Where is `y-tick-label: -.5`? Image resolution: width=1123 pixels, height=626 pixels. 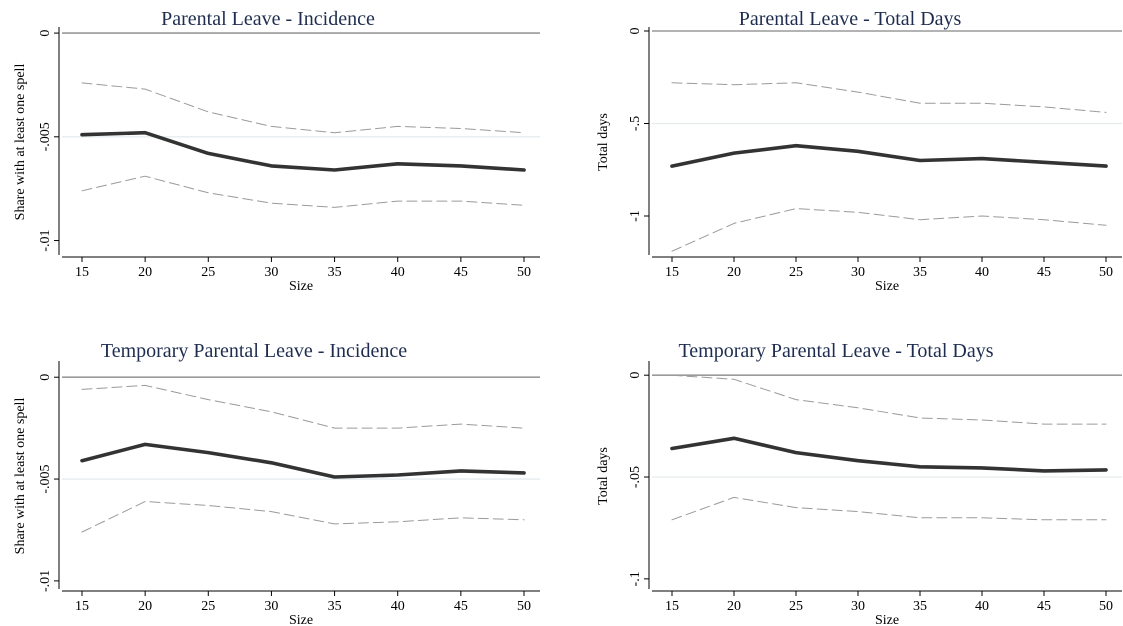
y-tick-label: -.5 is located at coordinates (635, 123).